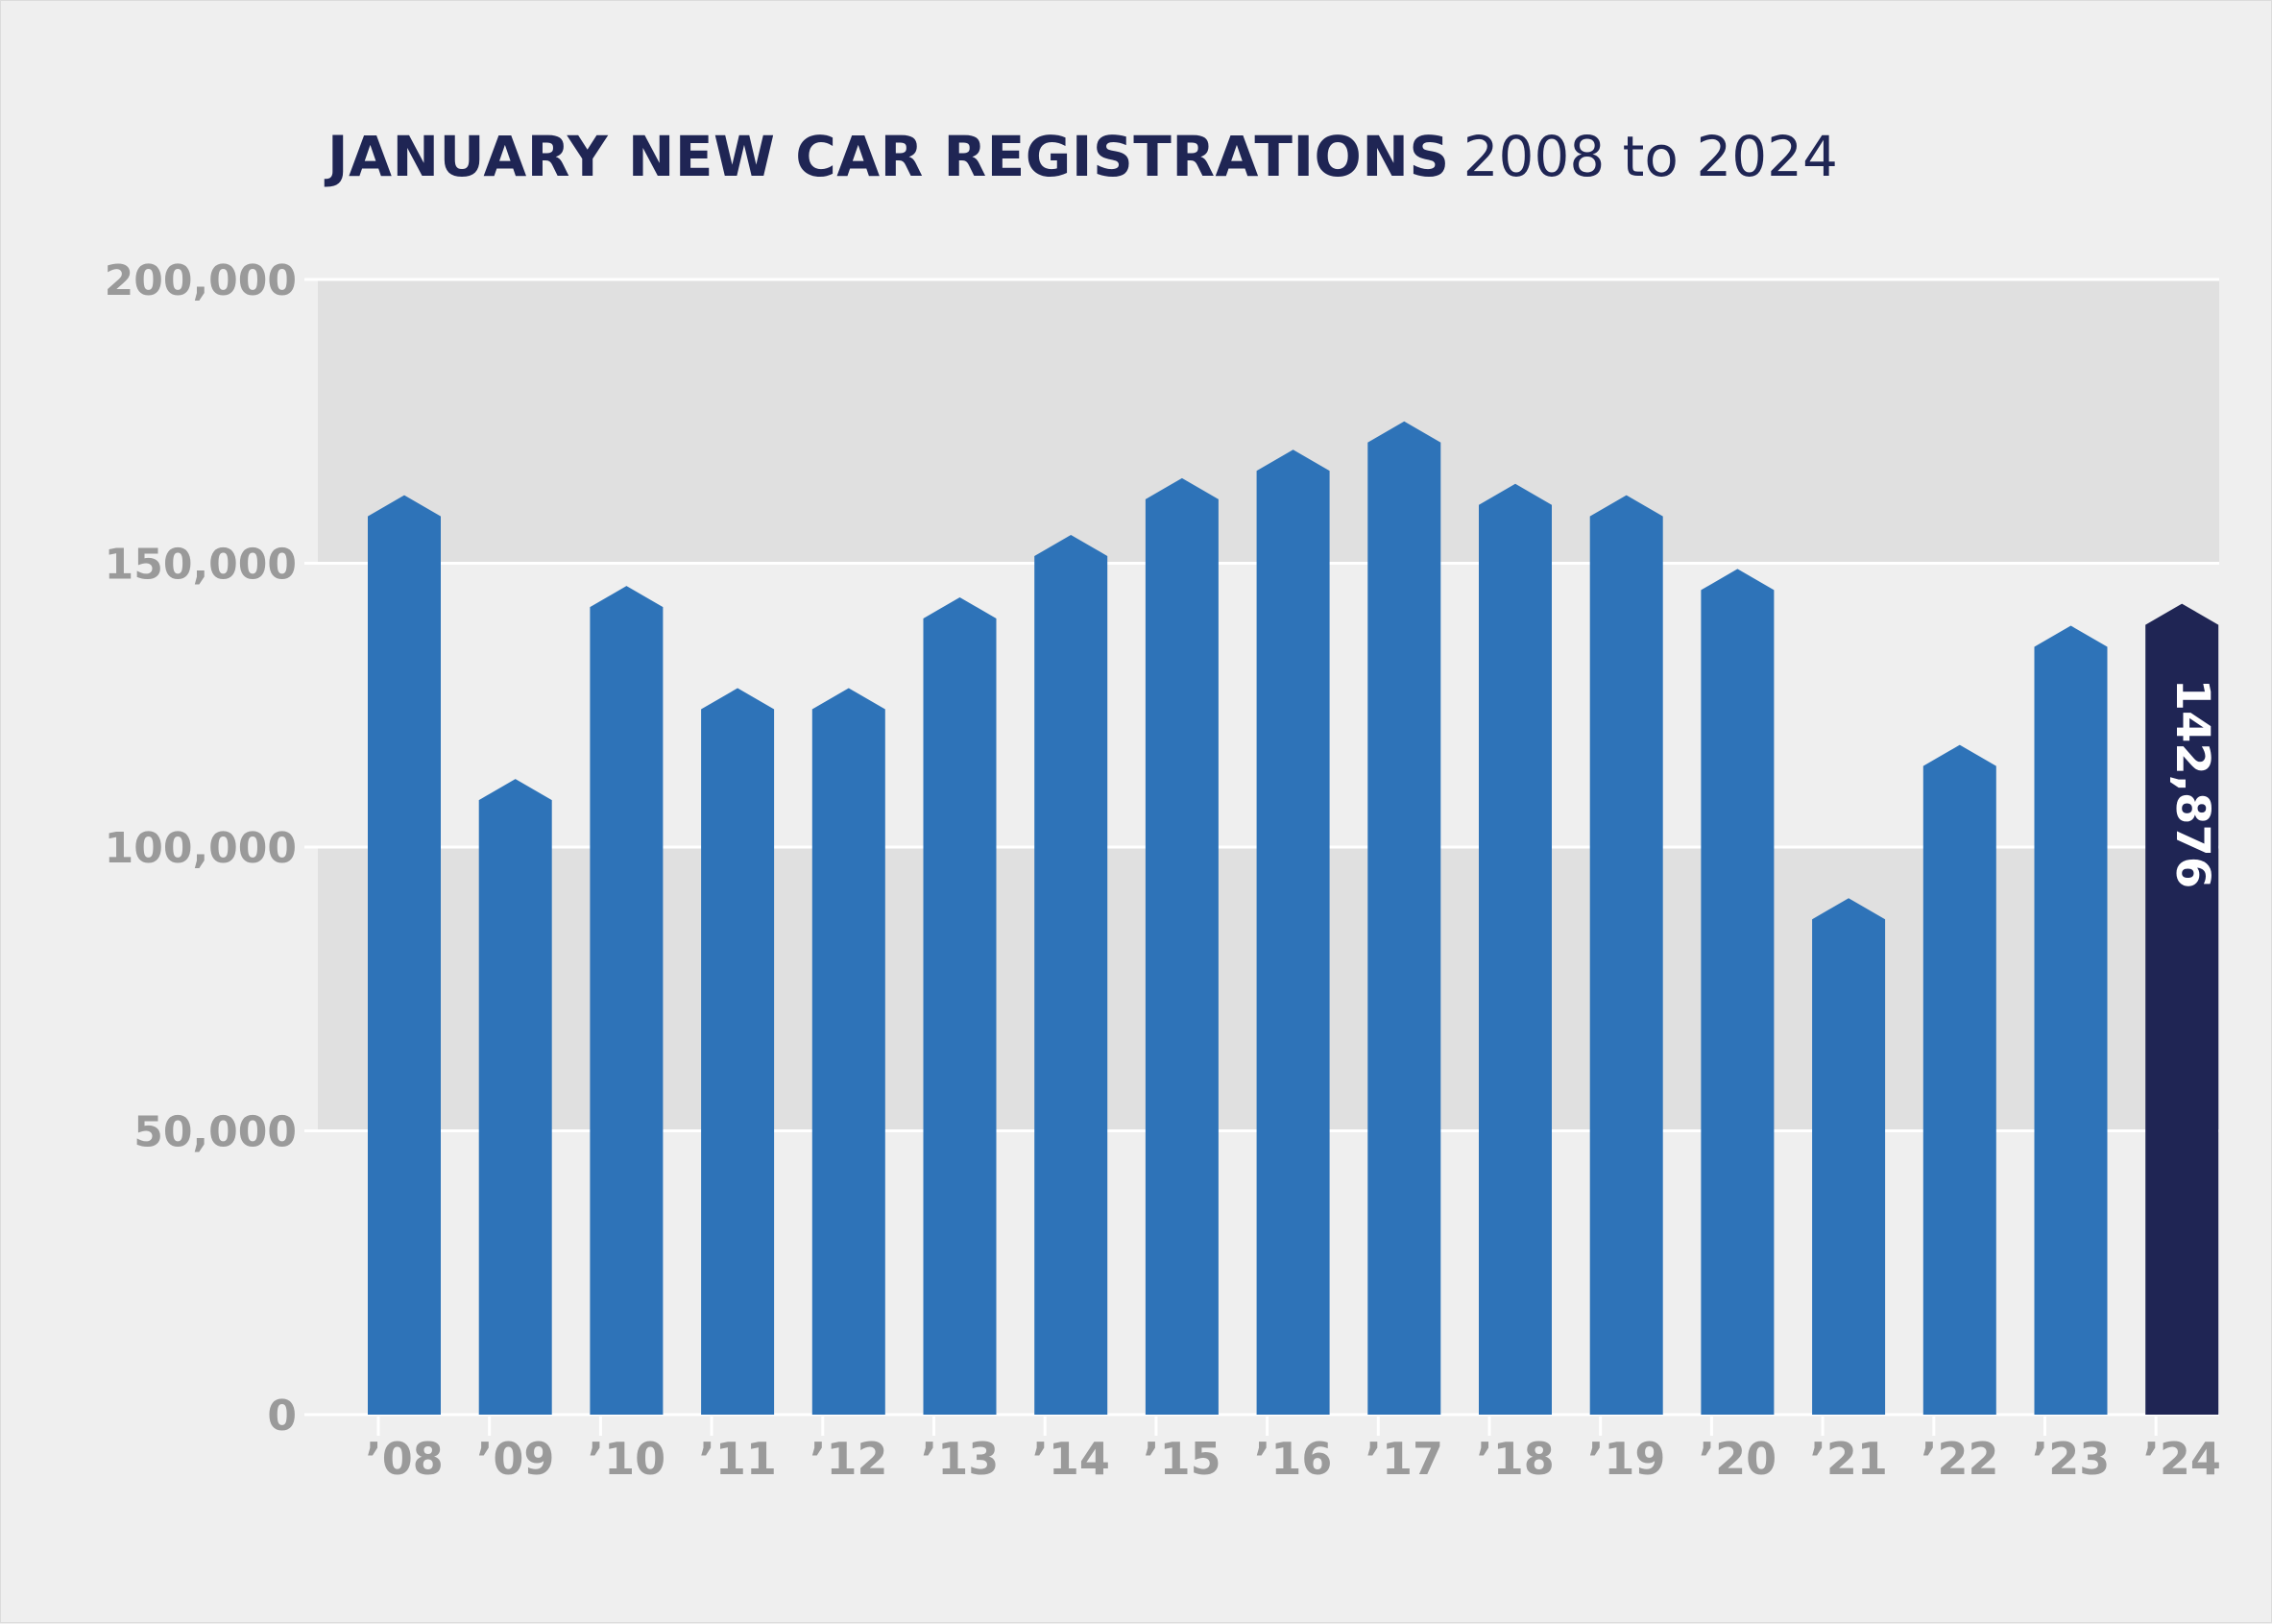  I want to click on y-tick-label: 50,000, so click(215, 1132).